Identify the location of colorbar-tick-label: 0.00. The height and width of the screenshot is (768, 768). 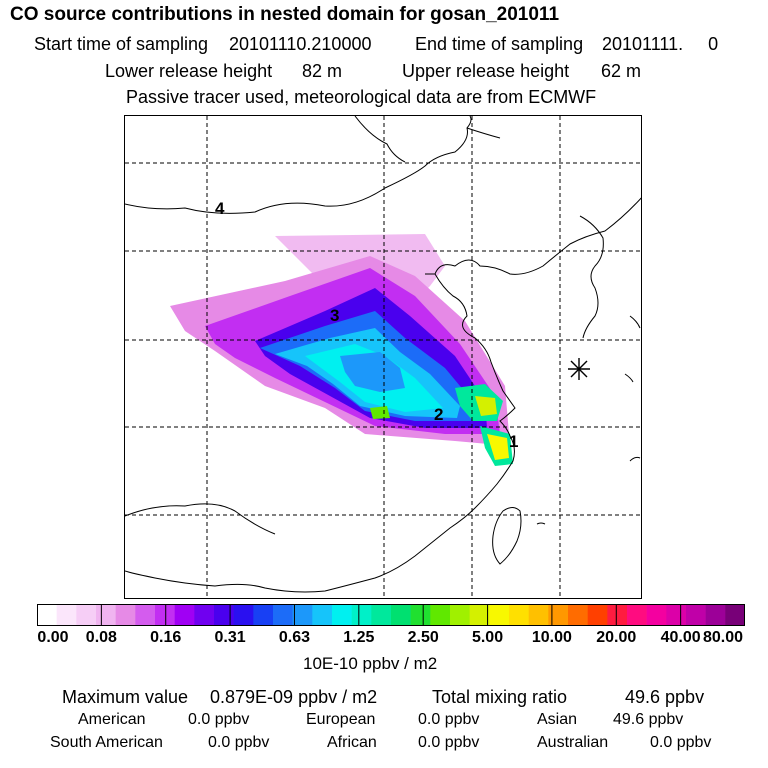
(53, 637).